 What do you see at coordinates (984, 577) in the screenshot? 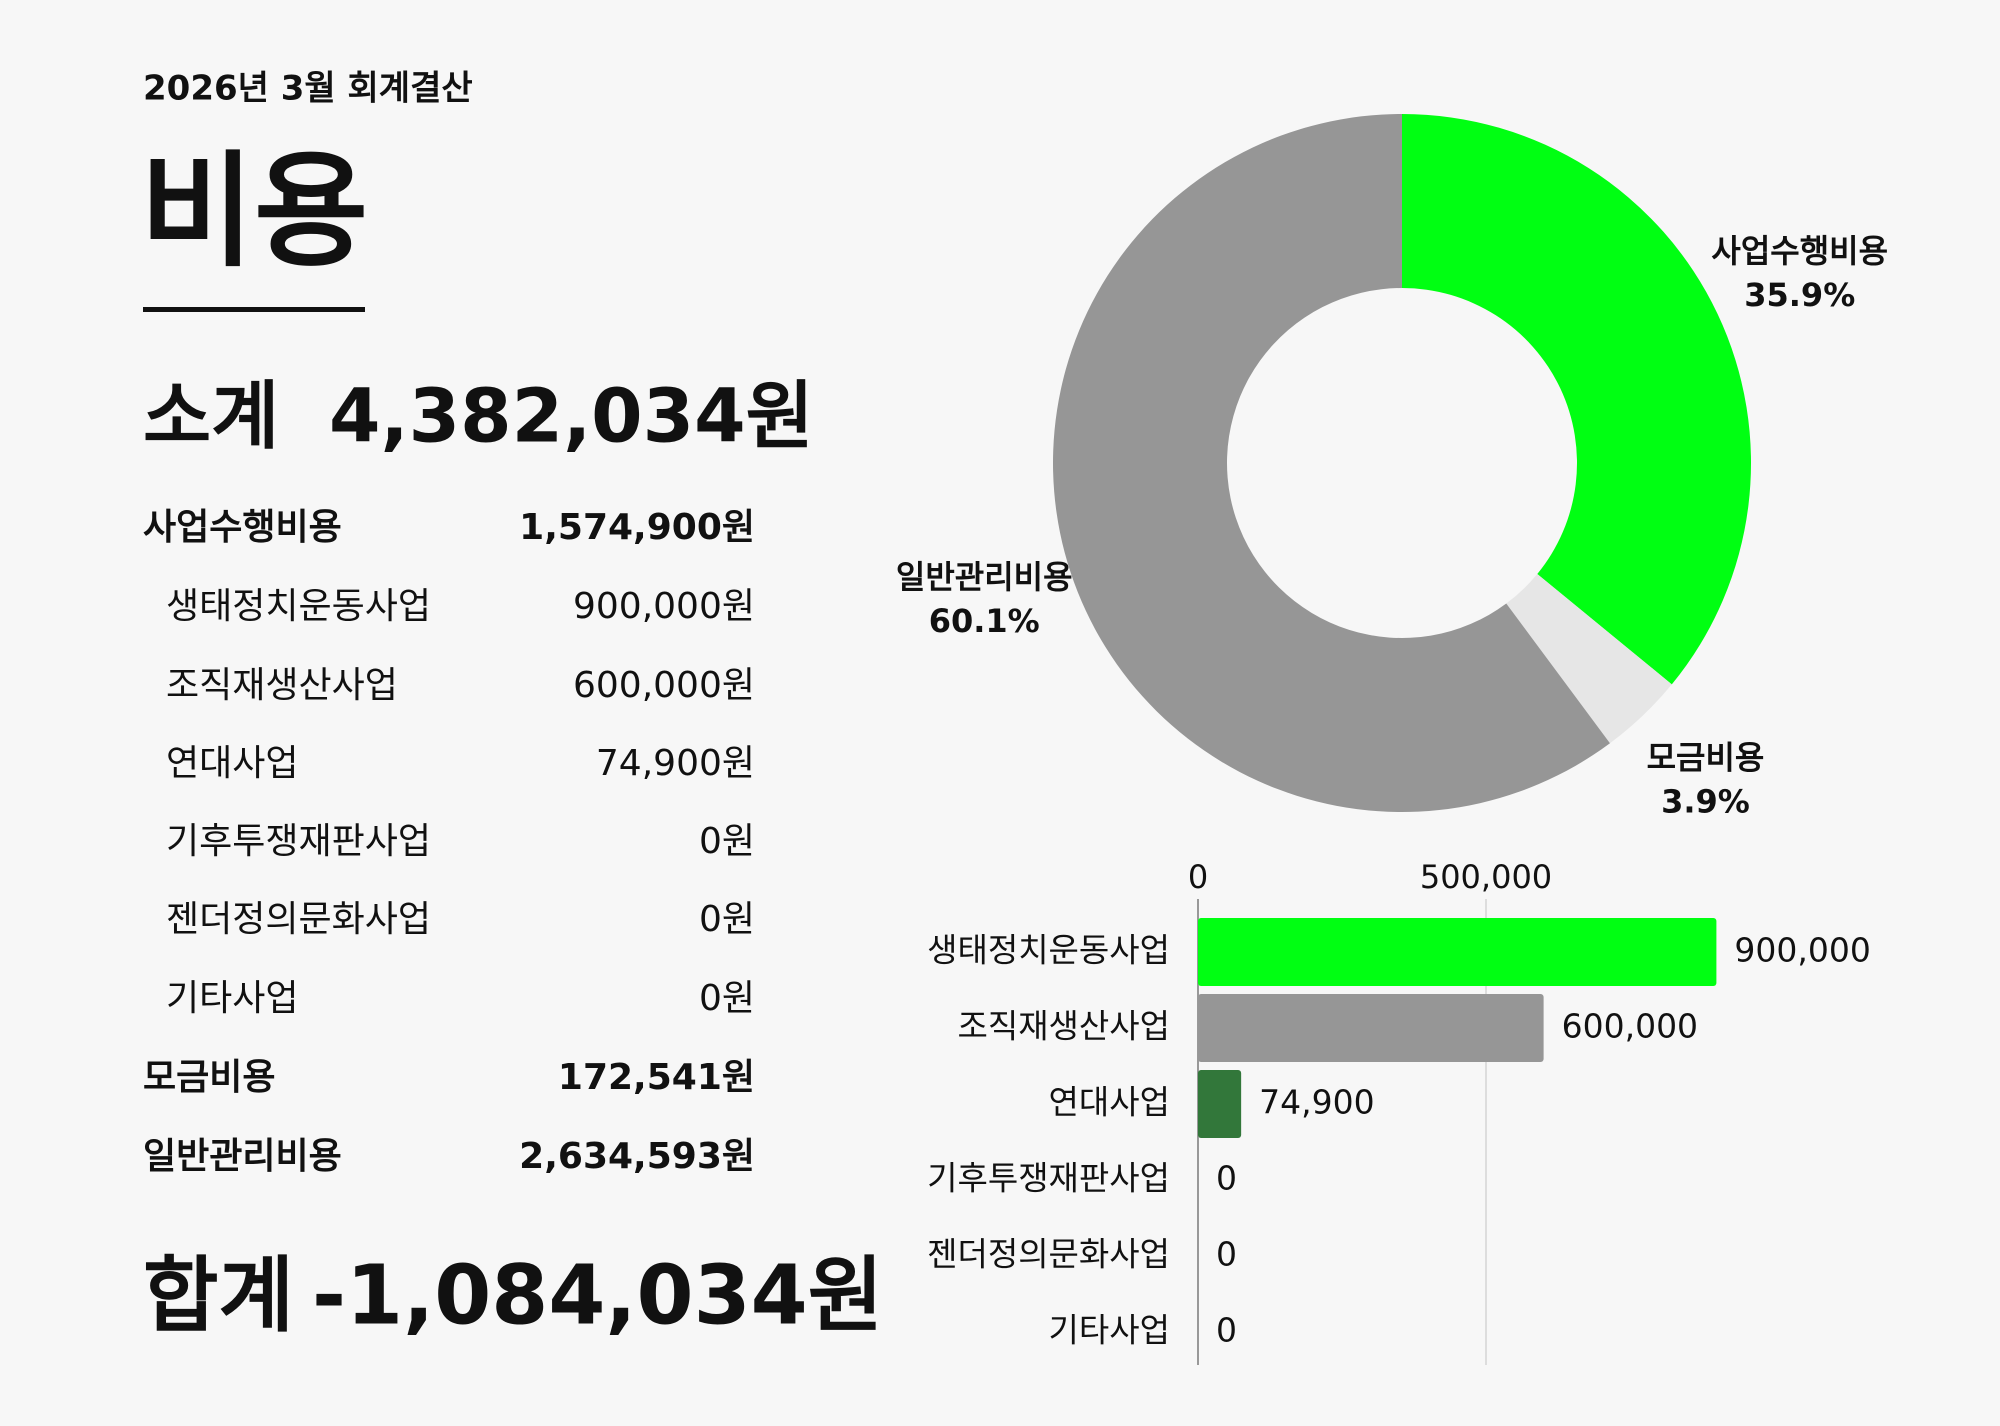
I see `slice-label: 일반관리비용` at bounding box center [984, 577].